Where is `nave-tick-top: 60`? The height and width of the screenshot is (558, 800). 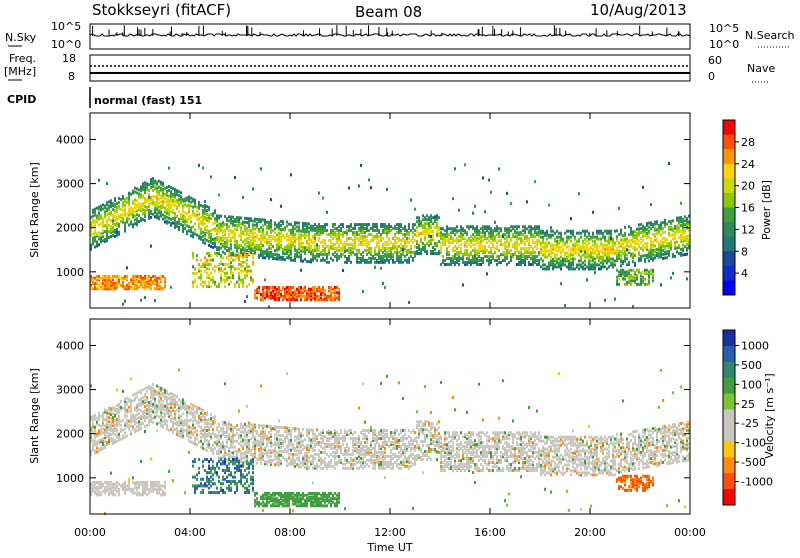
nave-tick-top: 60 is located at coordinates (715, 60).